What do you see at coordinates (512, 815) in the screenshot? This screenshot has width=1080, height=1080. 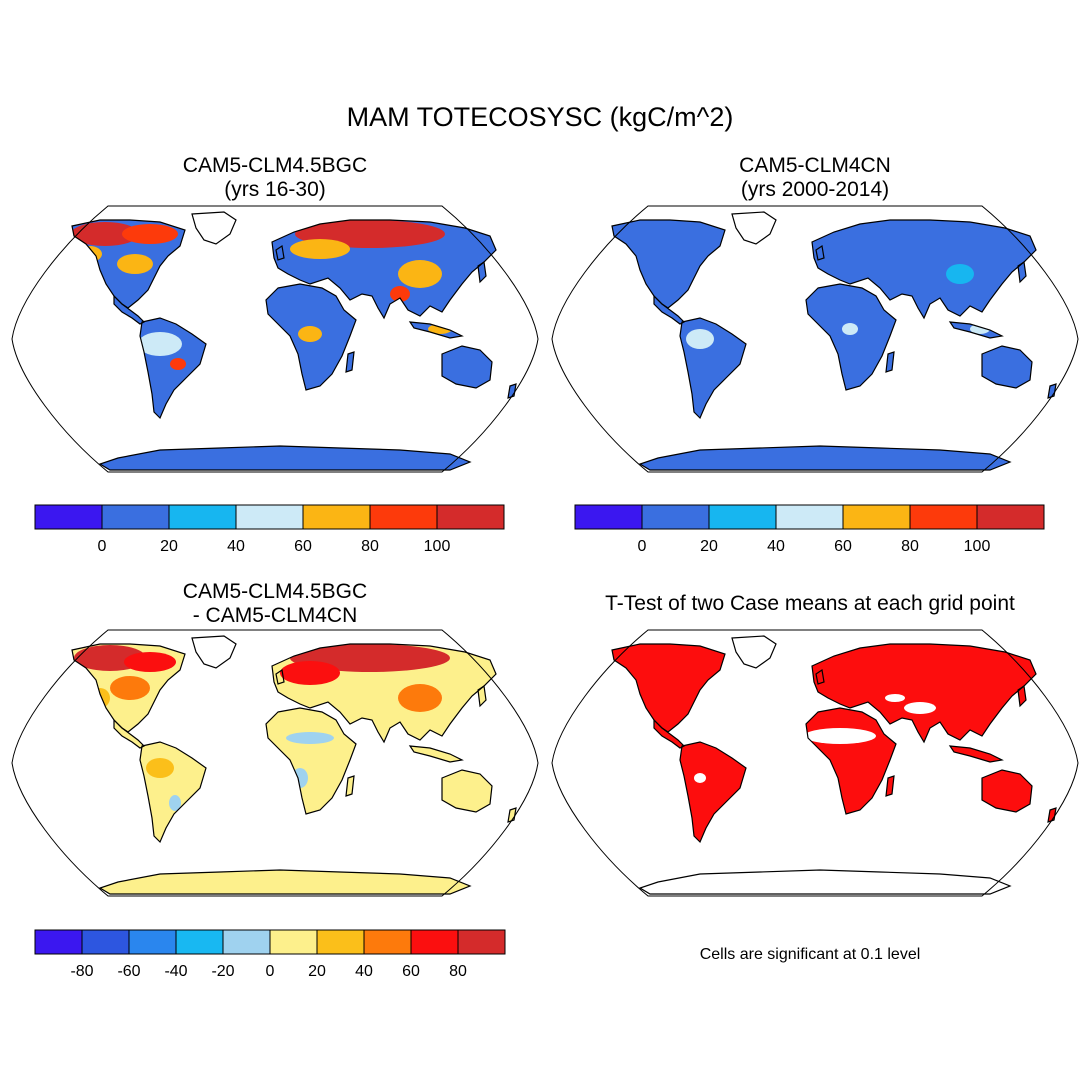 I see `m3-coast-new-zealand` at bounding box center [512, 815].